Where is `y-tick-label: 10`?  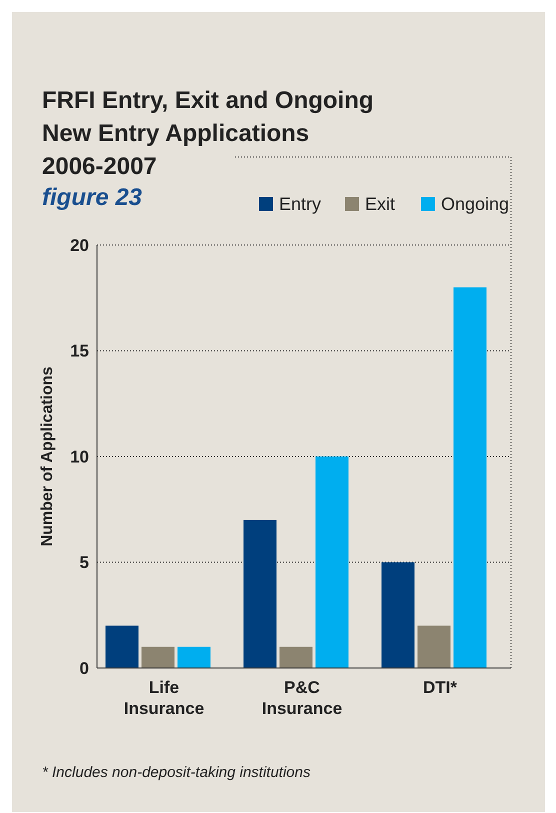 y-tick-label: 10 is located at coordinates (79, 456).